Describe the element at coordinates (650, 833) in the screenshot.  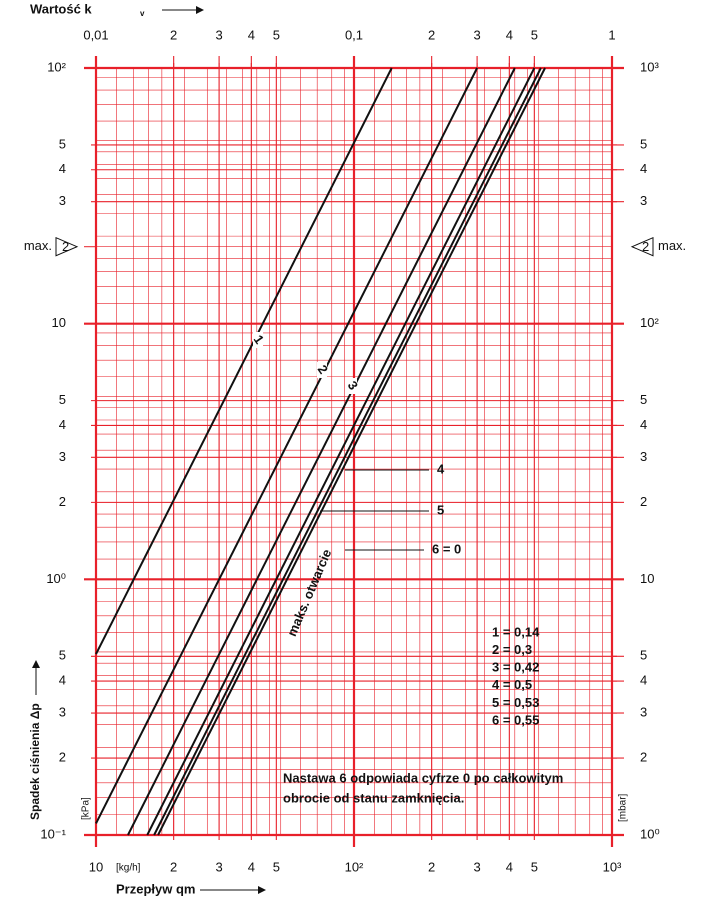
I see `y2-tick-label: 10⁰` at that location.